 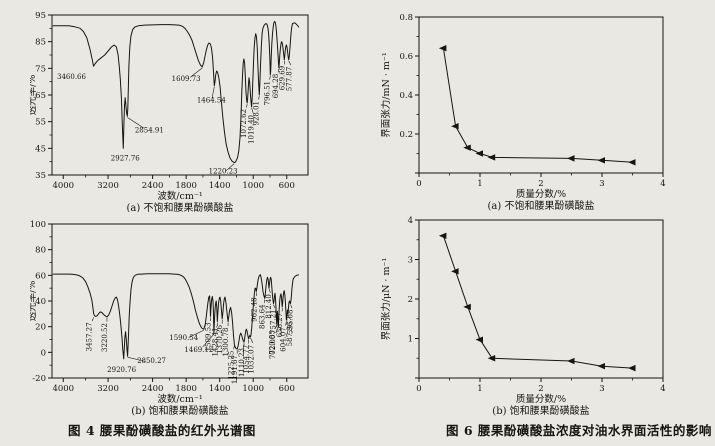 I want to click on svg-text: 0.2, so click(x=406, y=135).